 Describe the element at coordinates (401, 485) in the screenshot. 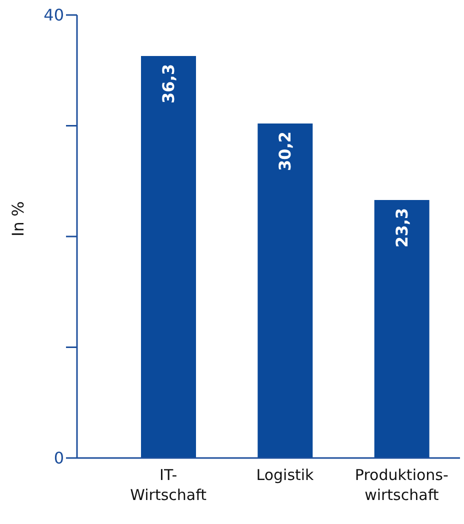

I see `x-tick-label: Produktions- wirtschaft` at that location.